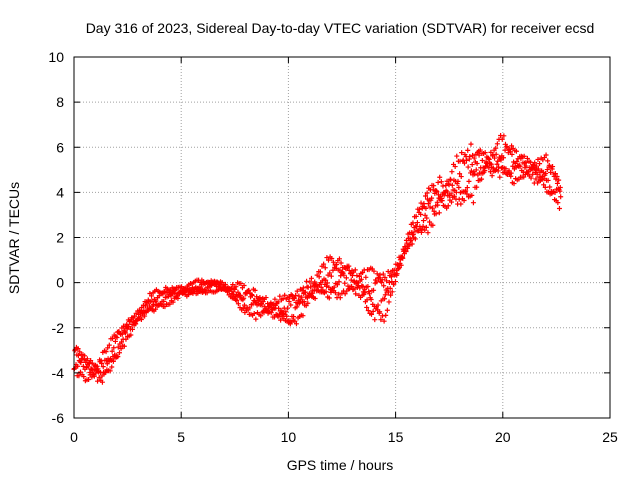  What do you see at coordinates (181, 437) in the screenshot?
I see `x-tick-label: 5` at bounding box center [181, 437].